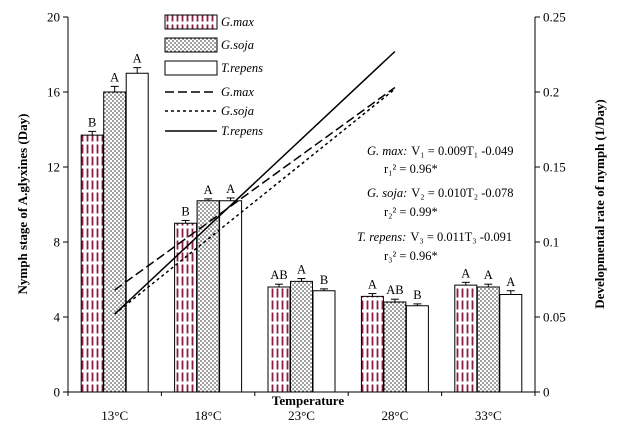 The height and width of the screenshot is (427, 630). Describe the element at coordinates (554, 17) in the screenshot. I see `y2-tick-label: 0.25` at that location.